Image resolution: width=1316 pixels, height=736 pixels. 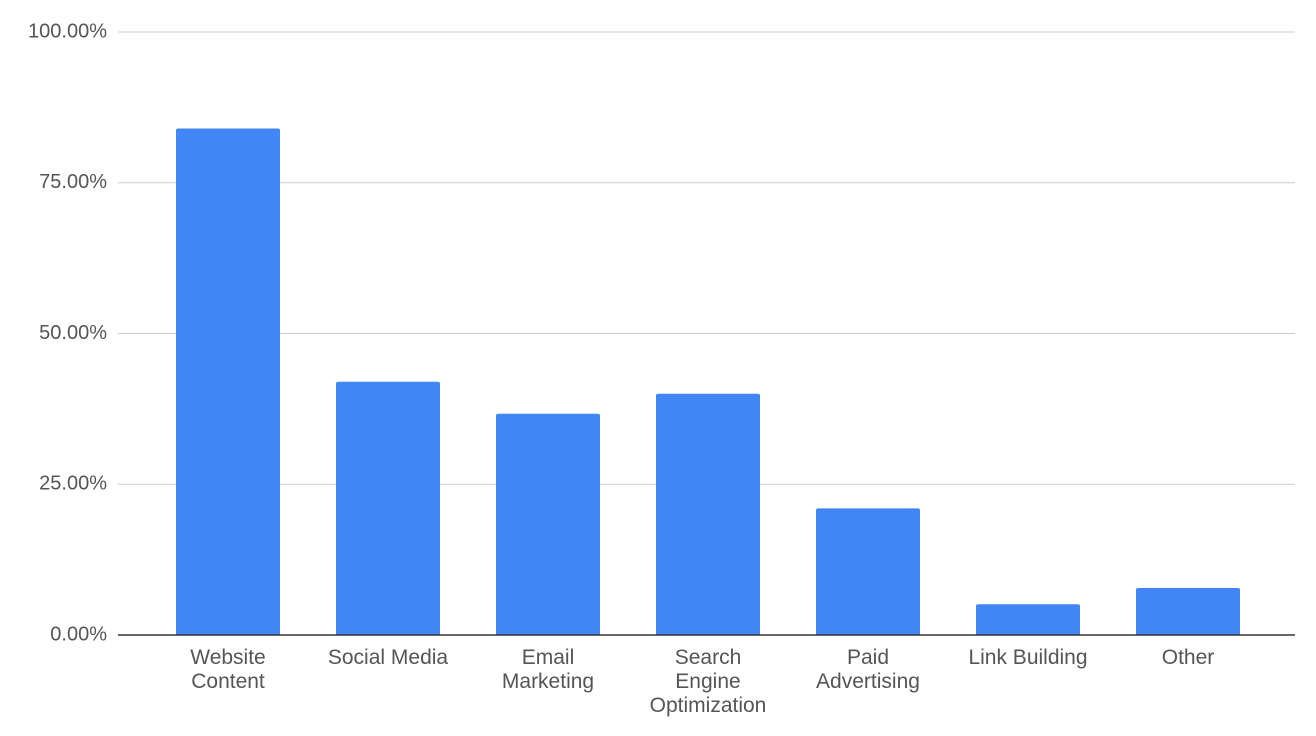 I want to click on x-tick-label: Other, so click(x=1188, y=657).